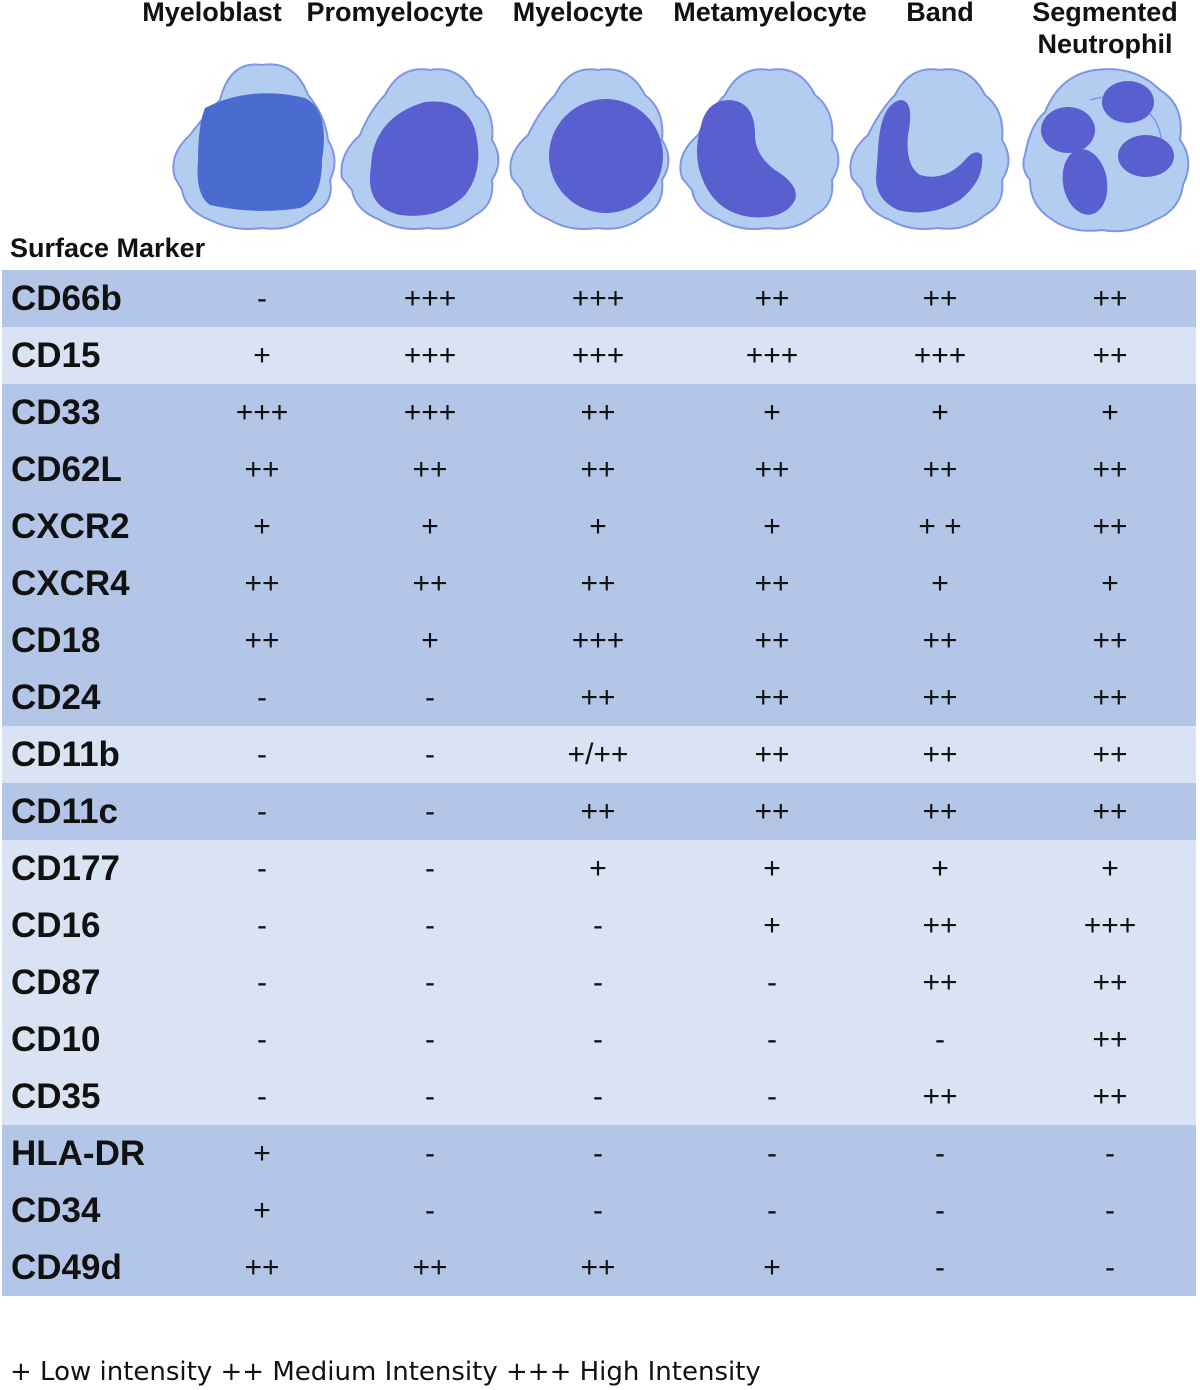  I want to click on surface-marker-heading: Surface Marker, so click(108, 248).